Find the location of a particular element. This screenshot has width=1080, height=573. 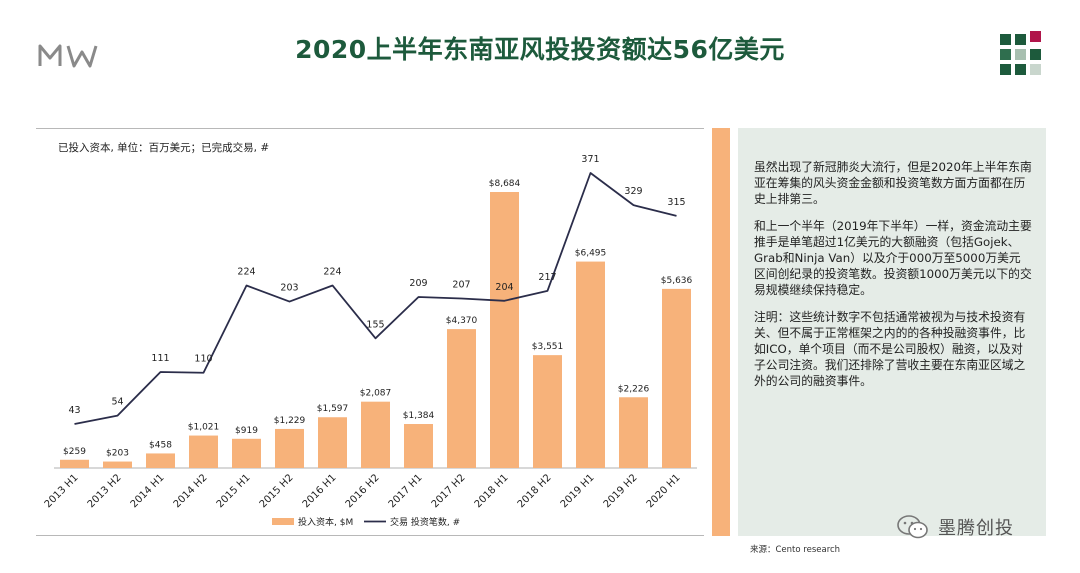

line-label-7: 155 is located at coordinates (375, 324).